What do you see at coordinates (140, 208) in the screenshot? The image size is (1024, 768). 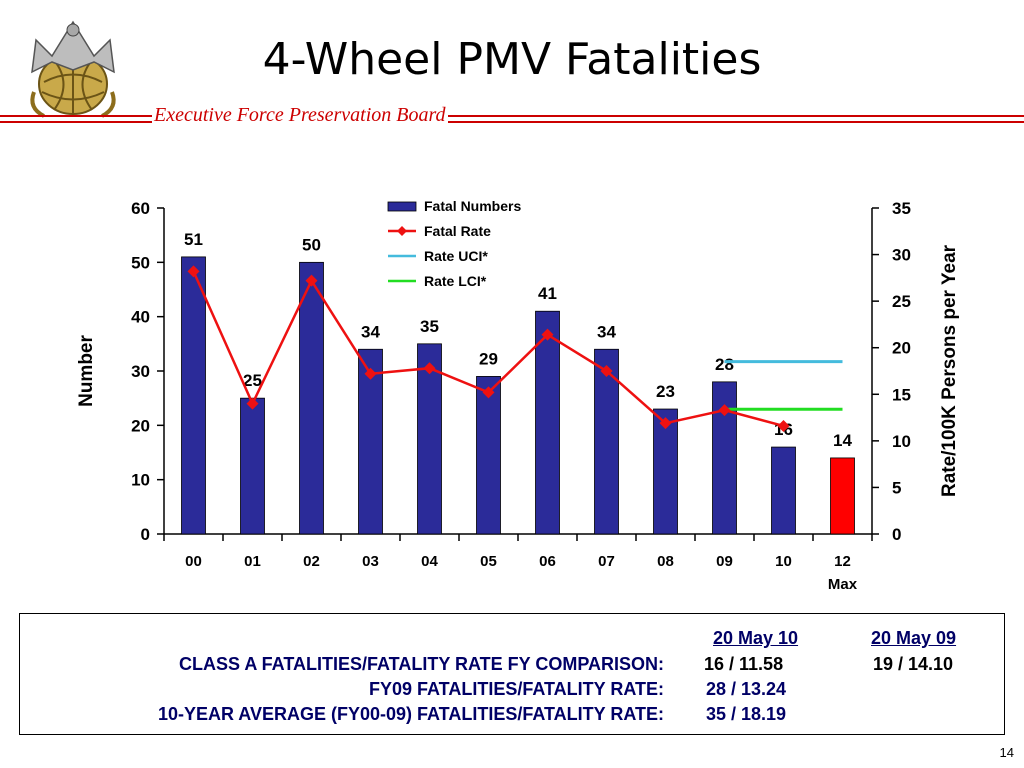 I see `y-tick-label: 60` at bounding box center [140, 208].